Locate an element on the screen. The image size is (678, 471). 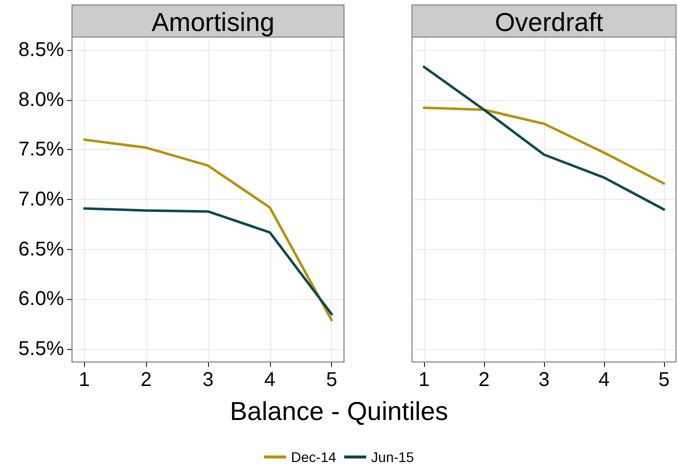
x-axis-title: Balance - Quintiles is located at coordinates (339, 411).